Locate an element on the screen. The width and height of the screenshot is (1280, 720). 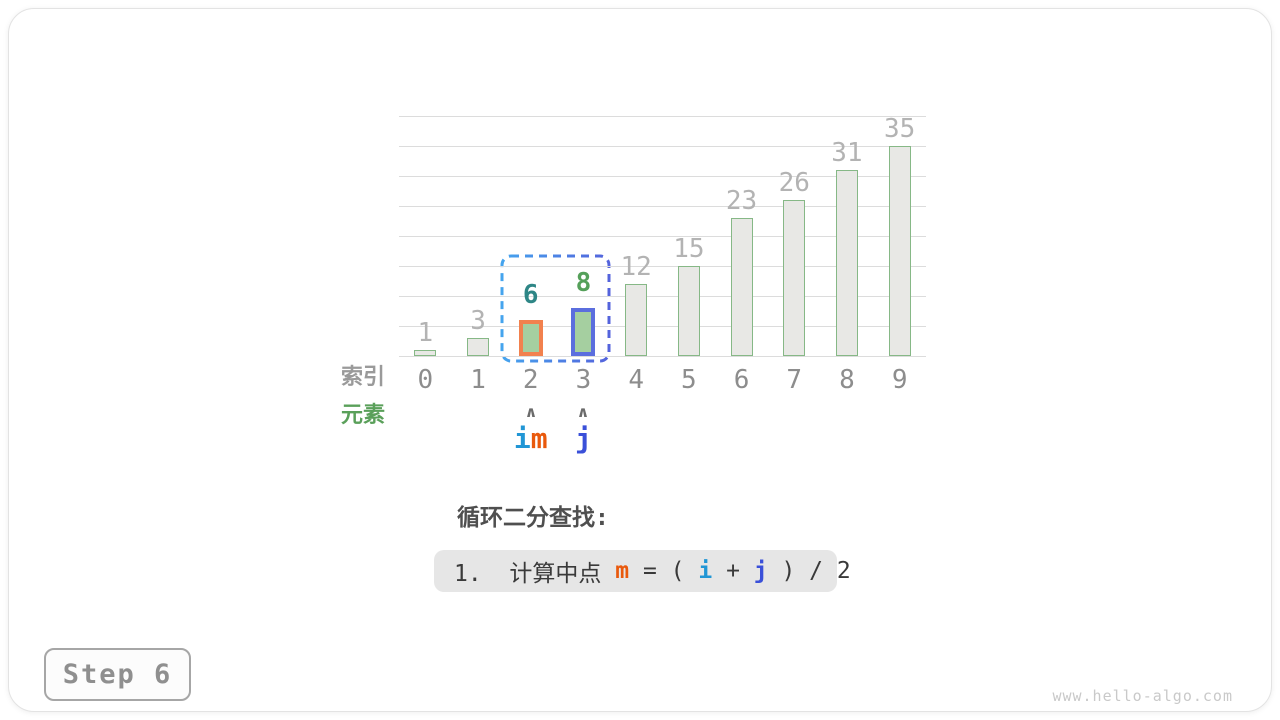
formula-part: i is located at coordinates (705, 571).